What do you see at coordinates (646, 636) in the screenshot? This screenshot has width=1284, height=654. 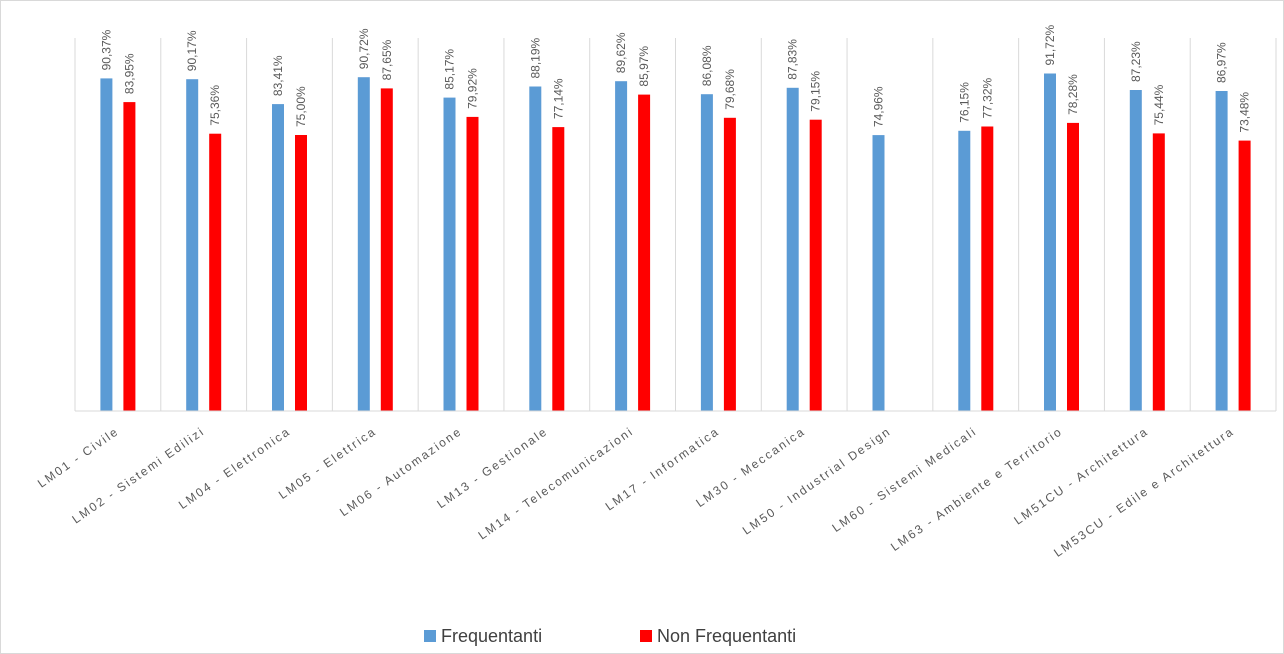 I see `legend-swatch-non-frequentanti` at bounding box center [646, 636].